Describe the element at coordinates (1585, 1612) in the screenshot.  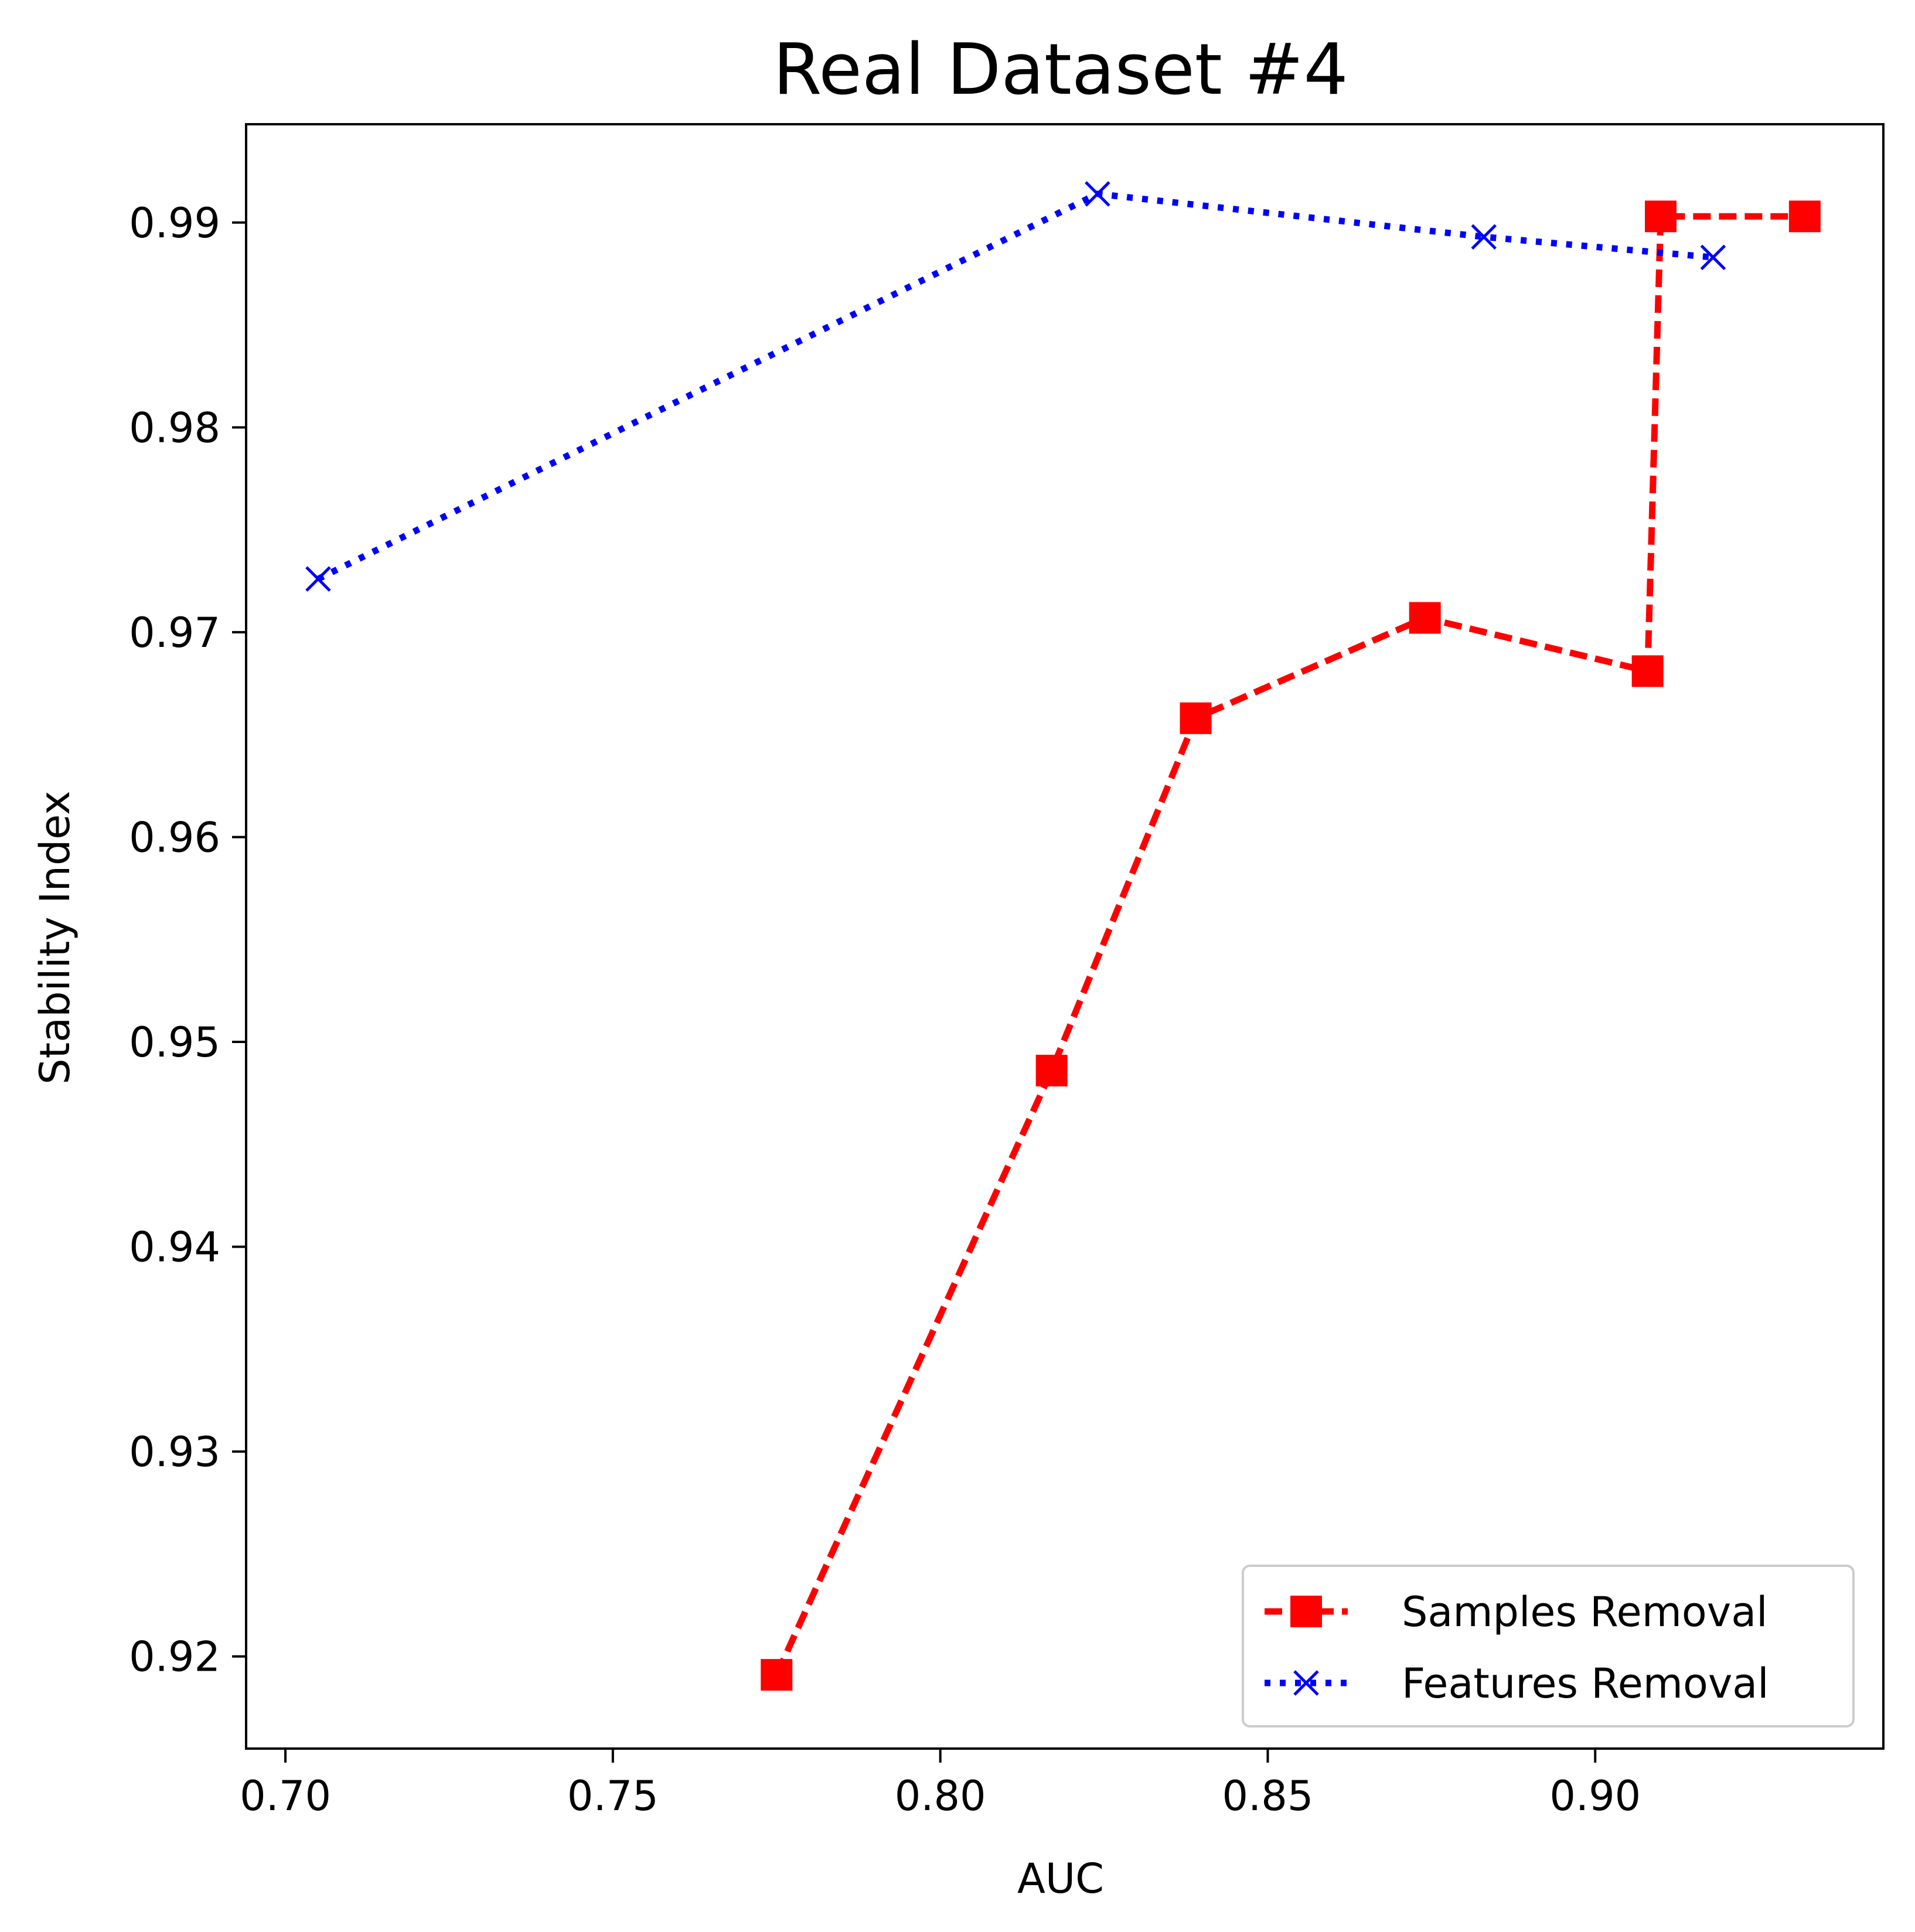
I see `legend-label: Samples Removal` at that location.